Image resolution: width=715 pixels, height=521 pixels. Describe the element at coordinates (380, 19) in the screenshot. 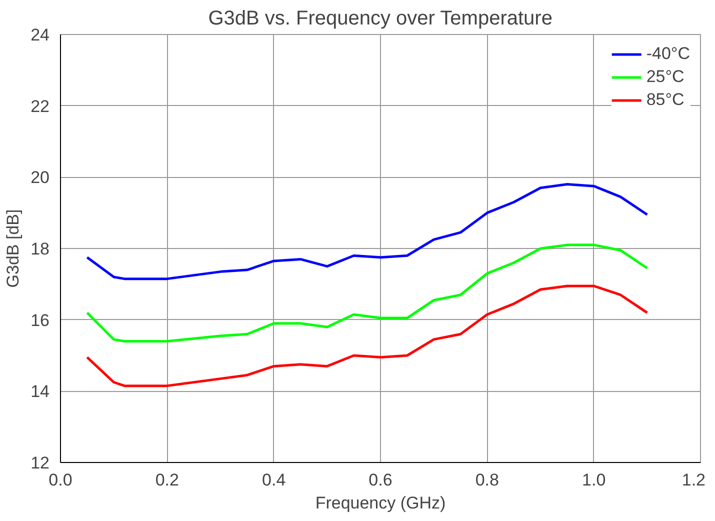

I see `chart-title: G3dB vs. Frequency over Temperature` at that location.